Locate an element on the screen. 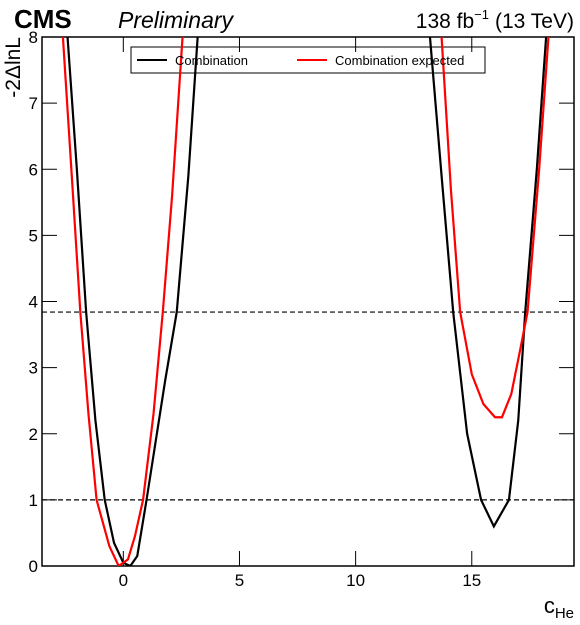 The image size is (580, 625). y-tick-label: 1 is located at coordinates (33, 500).